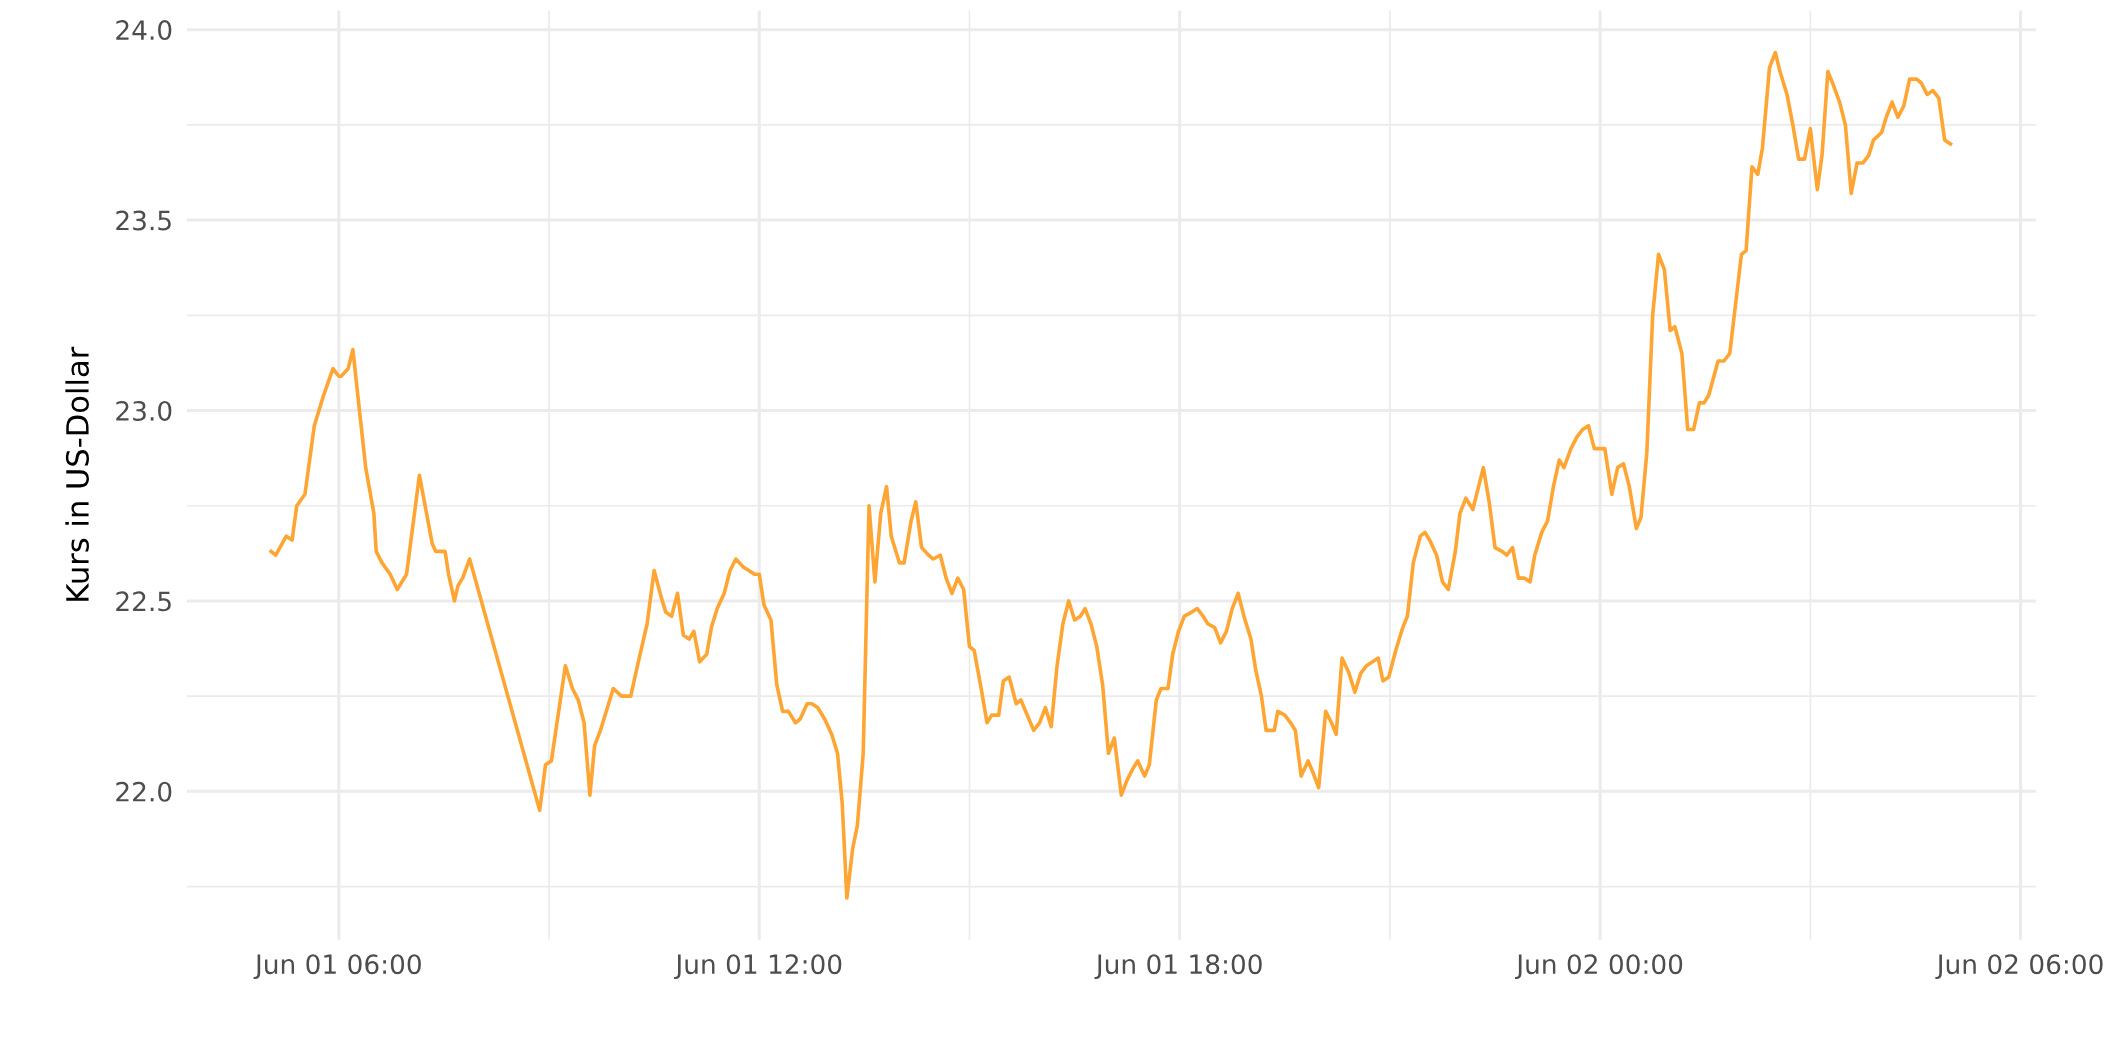 The width and height of the screenshot is (2125, 1062). What do you see at coordinates (143, 220) in the screenshot?
I see `y-tick-label: 23.5` at bounding box center [143, 220].